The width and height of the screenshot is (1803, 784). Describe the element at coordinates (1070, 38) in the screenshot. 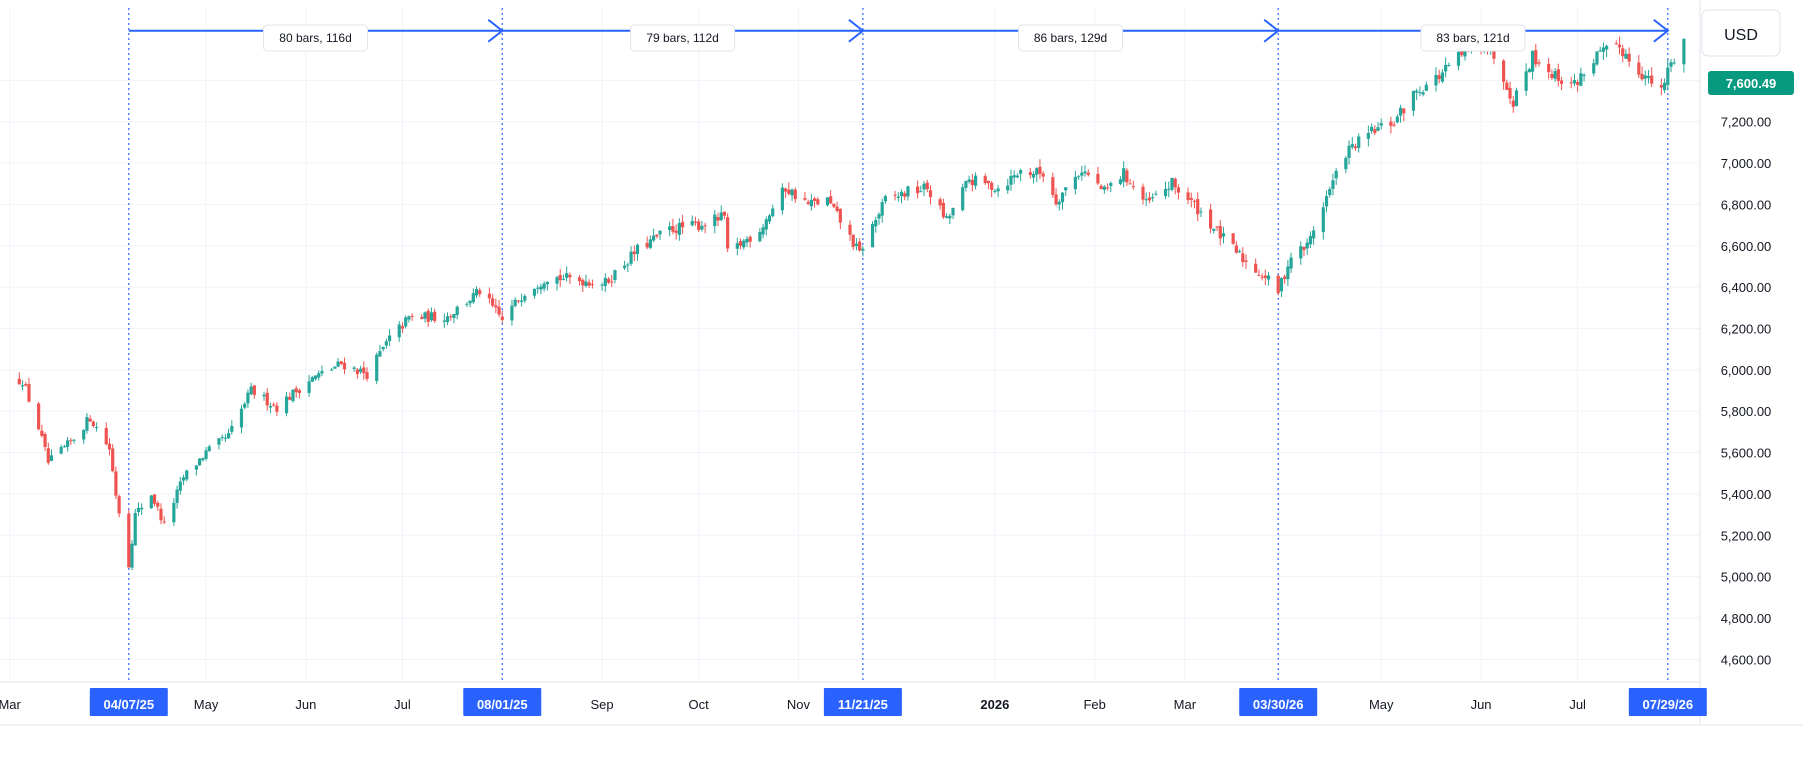

I see `range-label: 86 bars, 129d` at that location.